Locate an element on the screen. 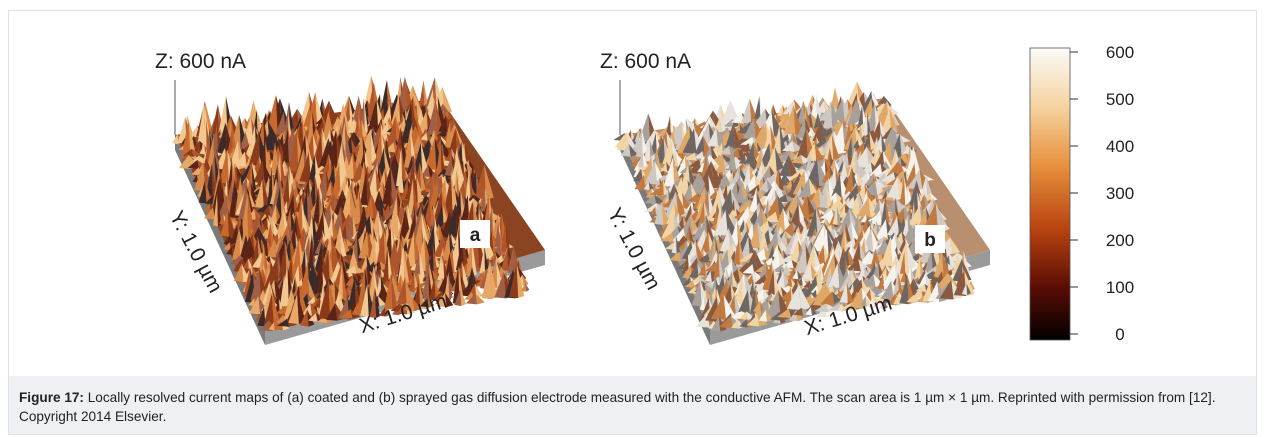 The width and height of the screenshot is (1265, 437). panel-tag: a is located at coordinates (475, 235).